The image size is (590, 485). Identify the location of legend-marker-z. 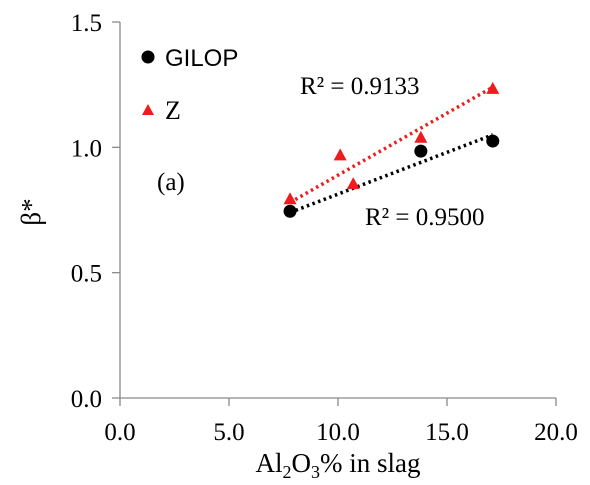
(148, 109).